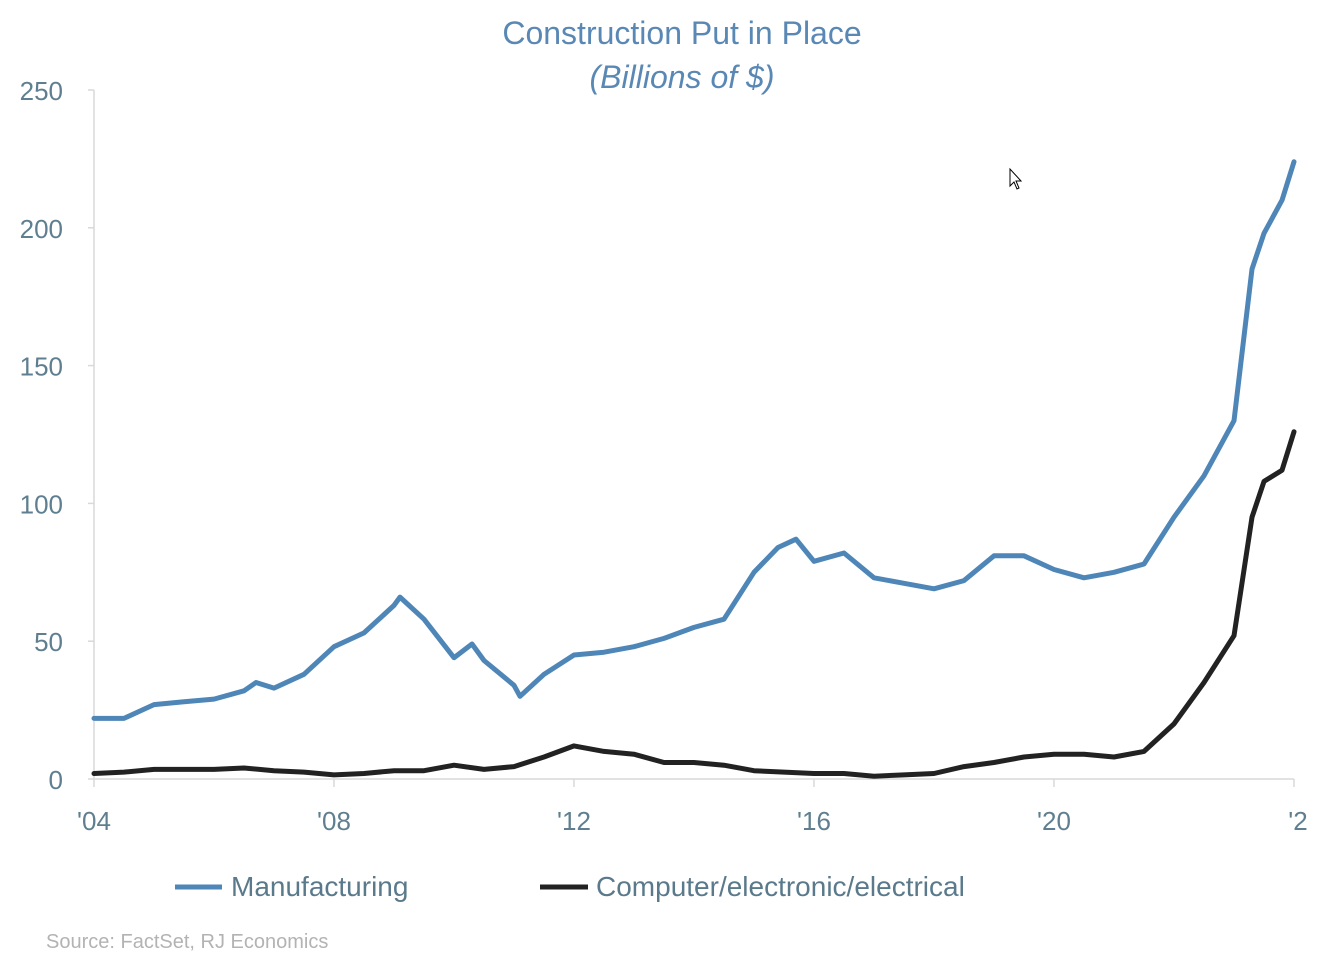 Image resolution: width=1332 pixels, height=962 pixels. What do you see at coordinates (187, 942) in the screenshot?
I see `source-note: Source: FactSet, RJ Economics` at bounding box center [187, 942].